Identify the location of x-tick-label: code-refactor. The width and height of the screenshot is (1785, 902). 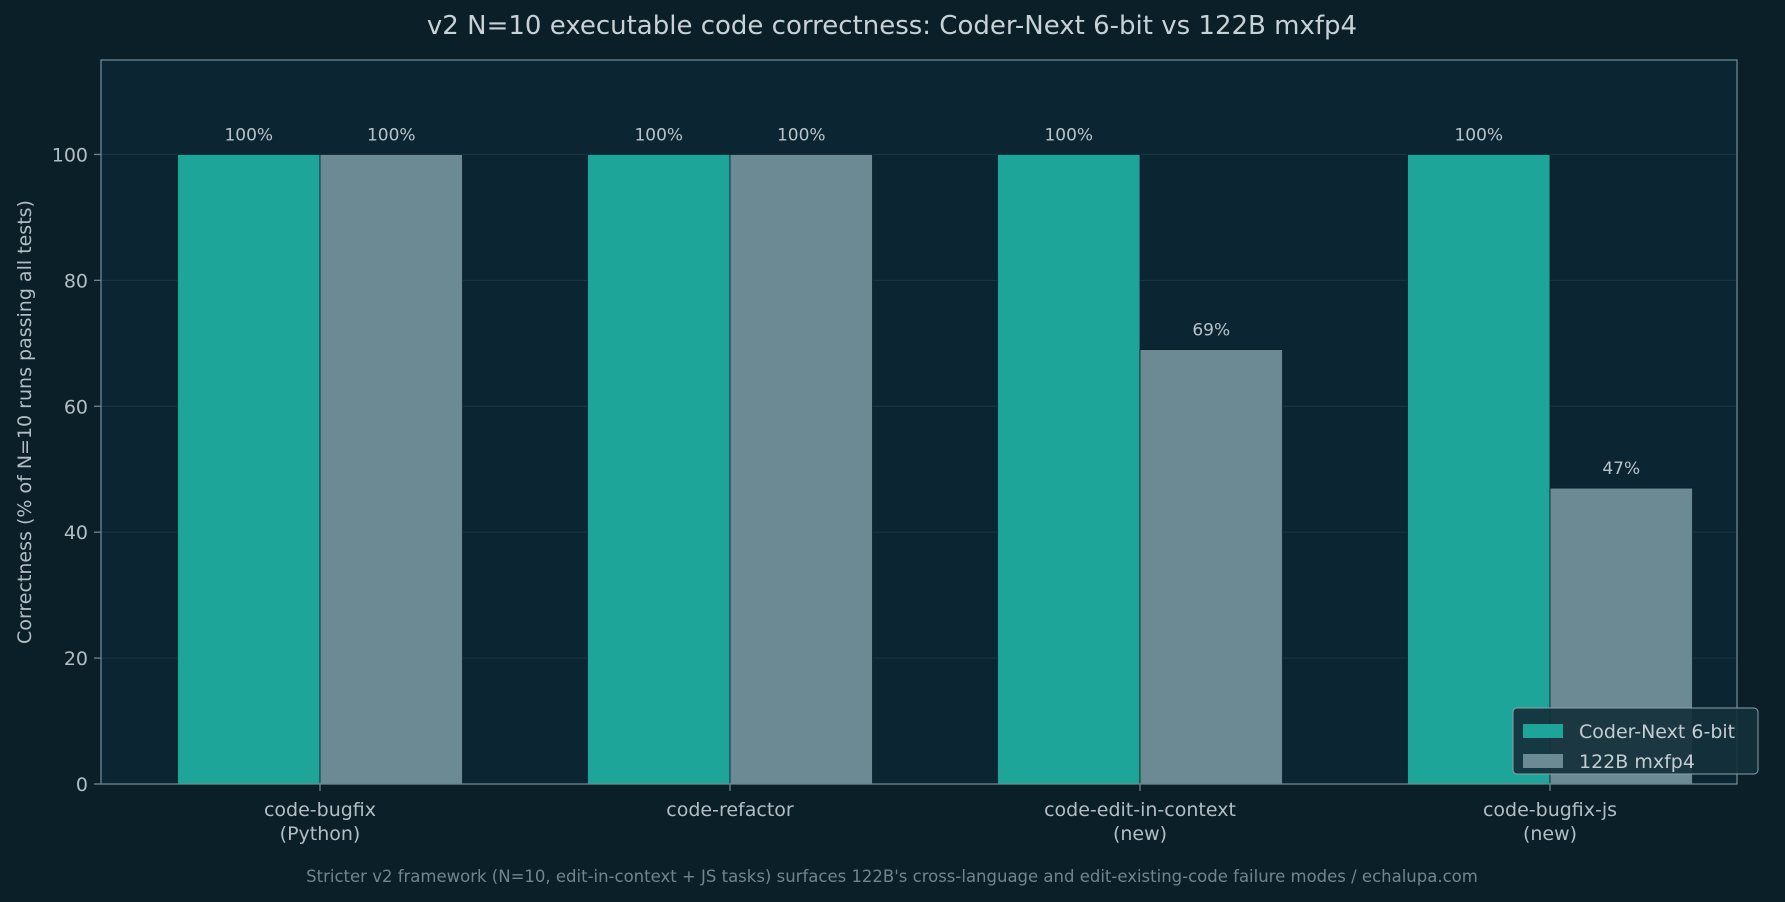
(730, 810).